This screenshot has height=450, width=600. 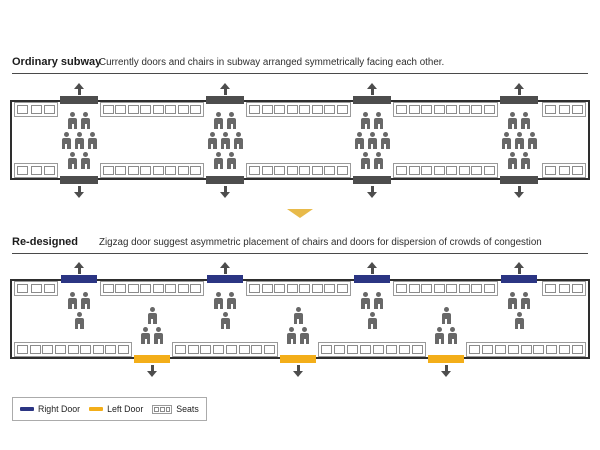 I want to click on arrow-stem, so click(x=519, y=189).